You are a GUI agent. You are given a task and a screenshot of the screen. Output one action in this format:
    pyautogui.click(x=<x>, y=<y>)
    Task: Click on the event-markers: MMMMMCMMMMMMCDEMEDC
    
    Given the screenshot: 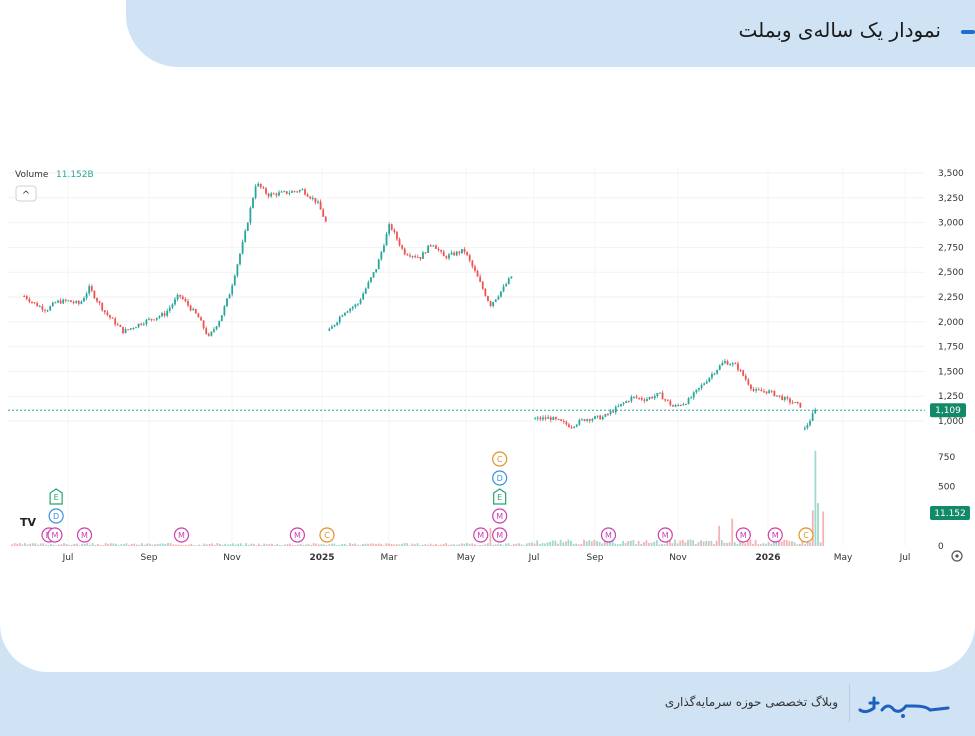 What is the action you would take?
    pyautogui.click(x=427, y=497)
    